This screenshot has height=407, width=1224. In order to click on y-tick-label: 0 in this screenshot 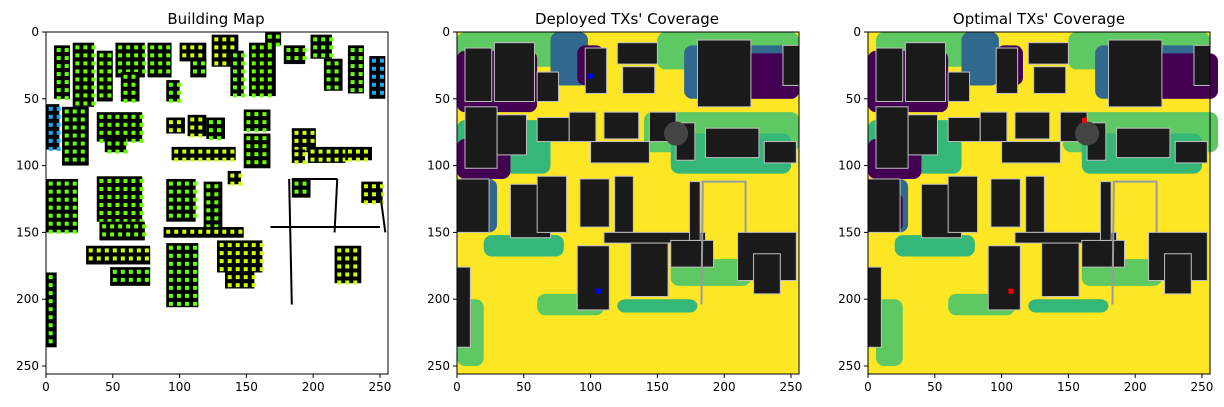, I will do `click(446, 32)`.